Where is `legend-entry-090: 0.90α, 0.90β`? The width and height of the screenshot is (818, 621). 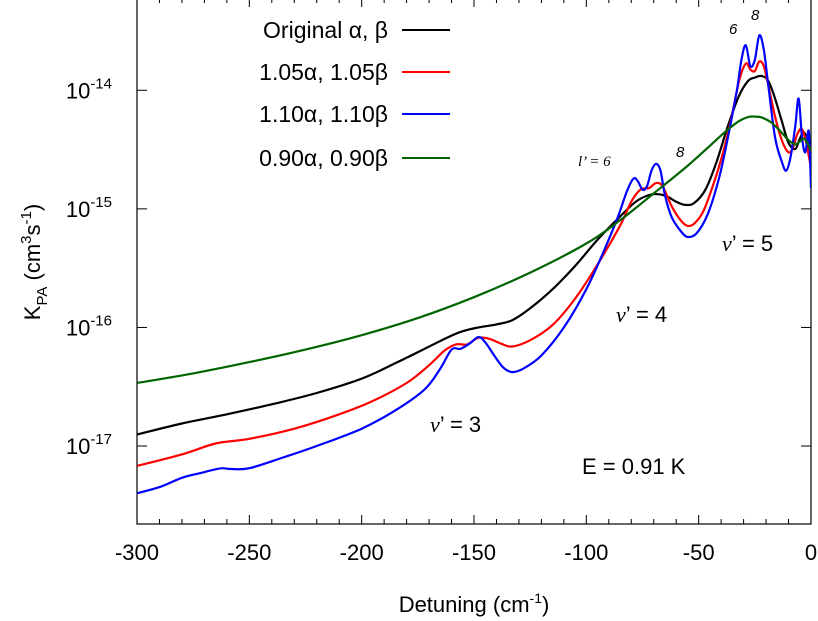
legend-entry-090: 0.90α, 0.90β is located at coordinates (354, 158).